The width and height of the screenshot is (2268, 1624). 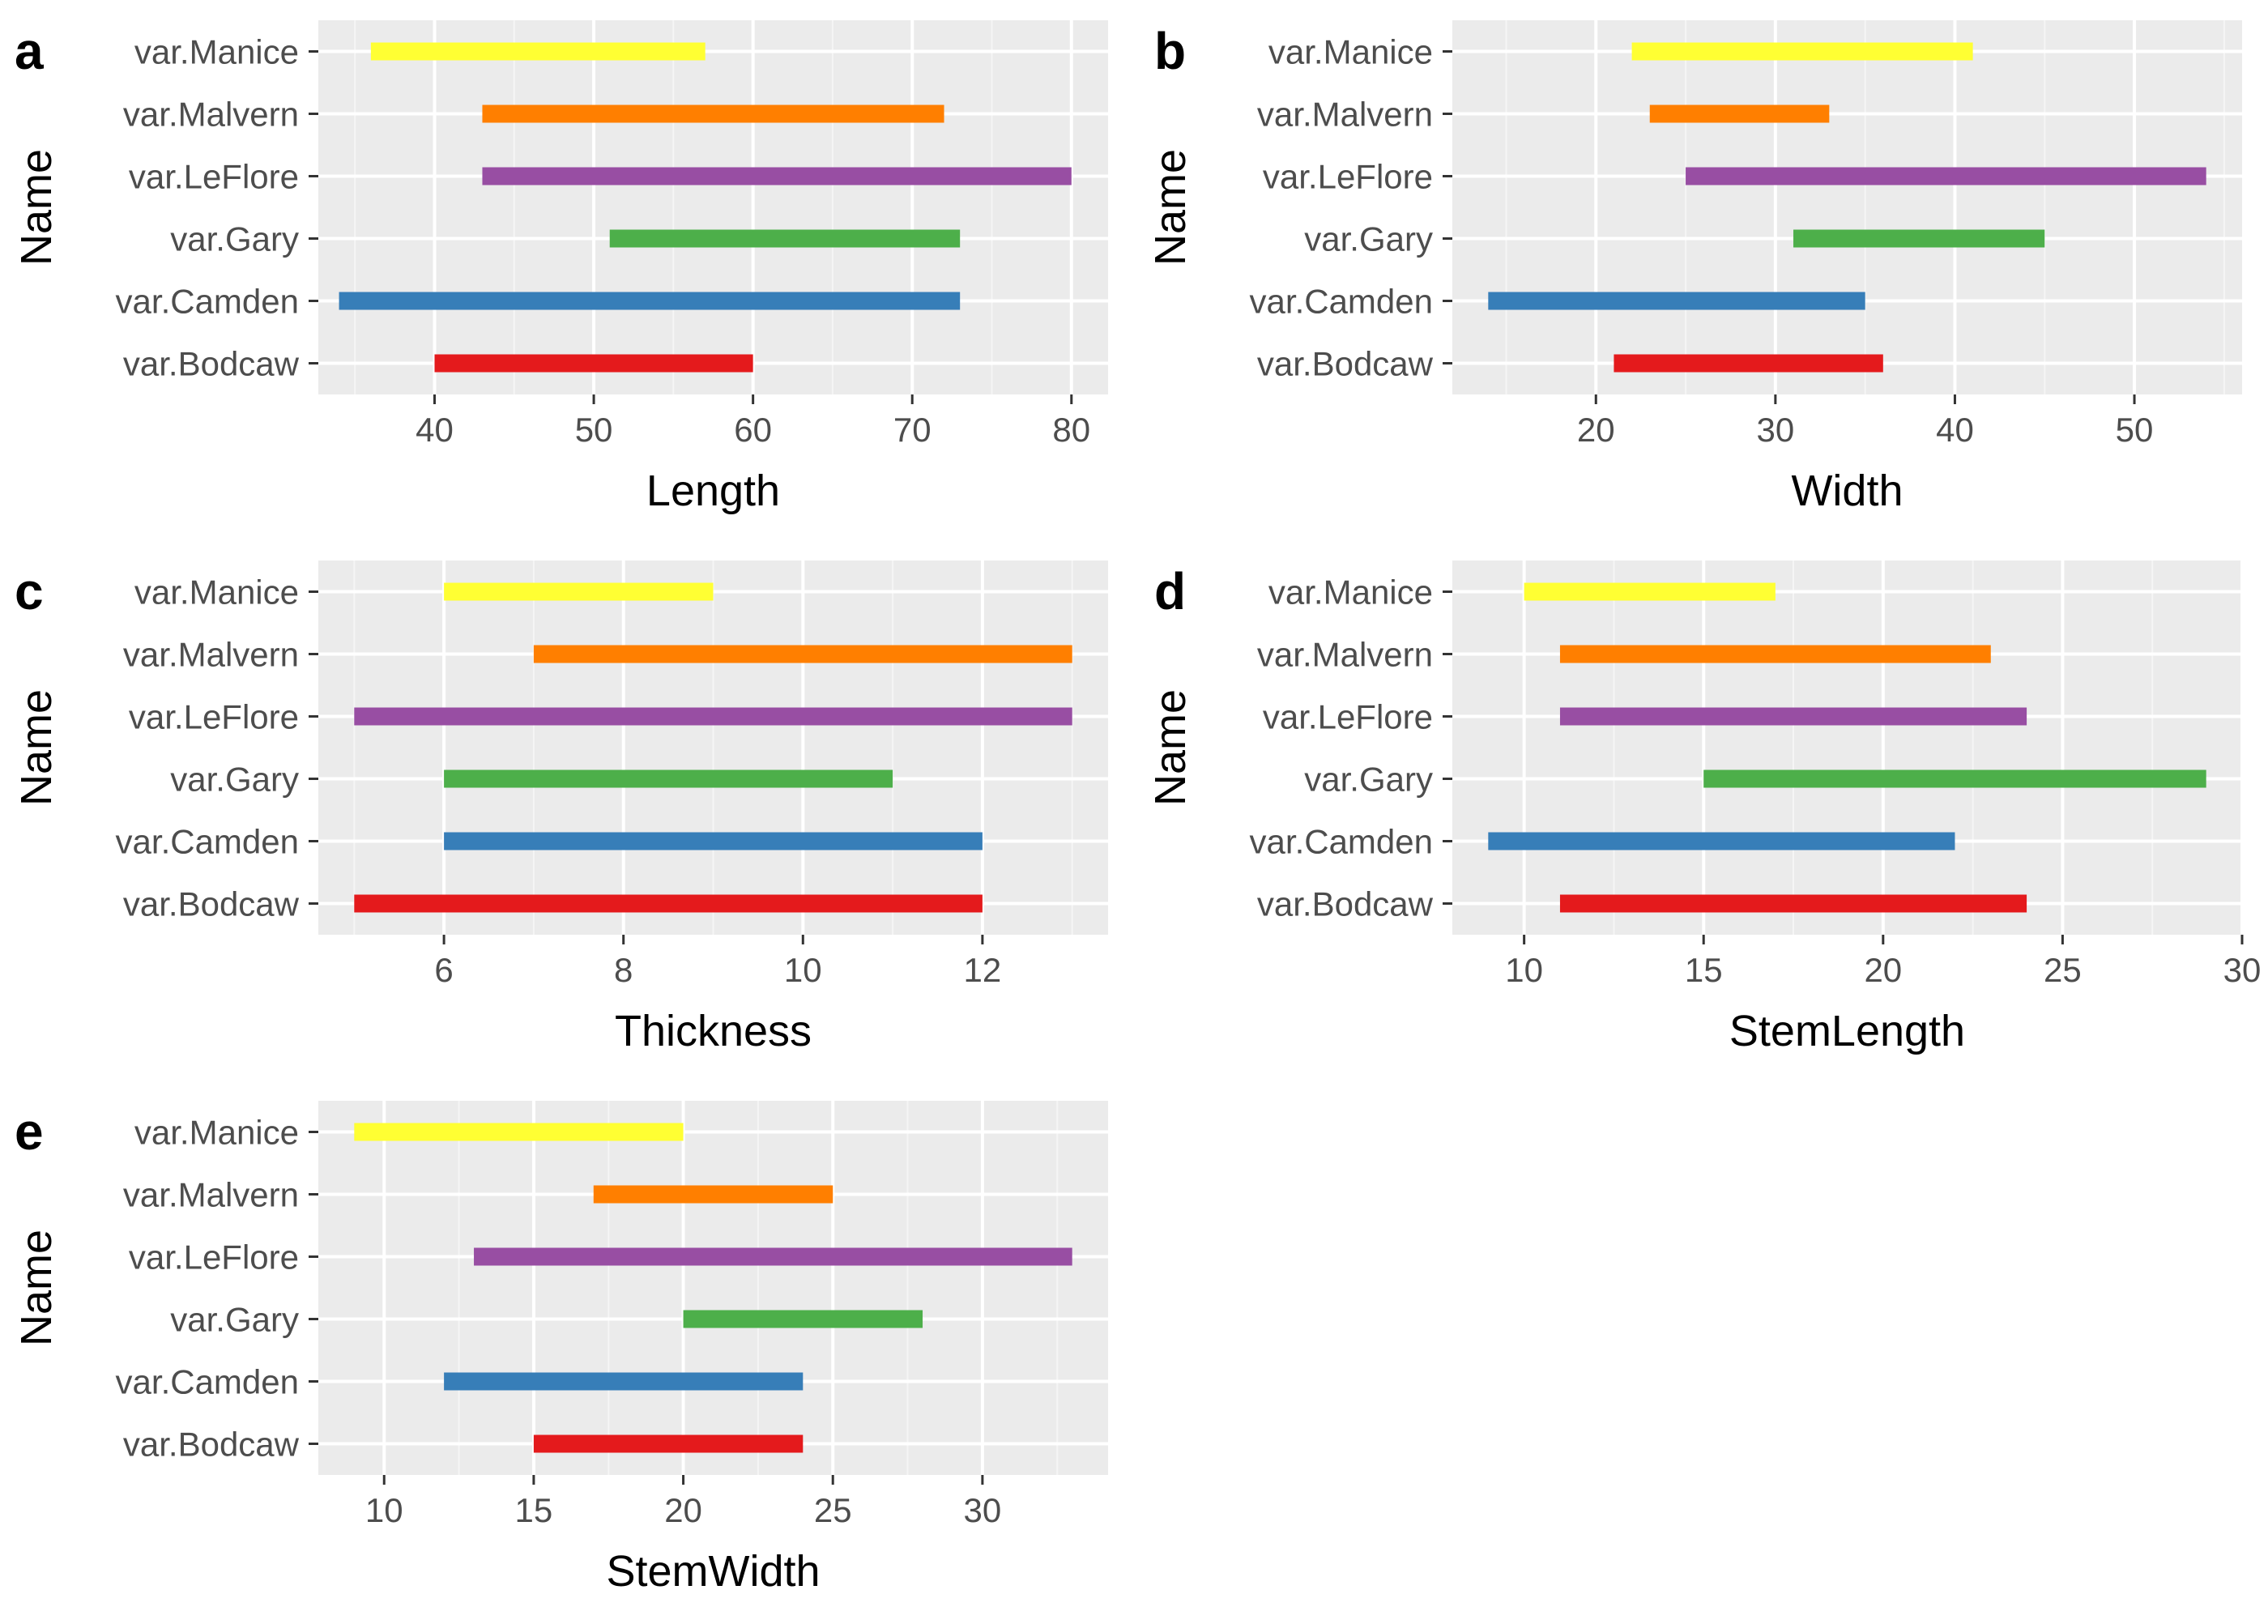 I want to click on x-axis-title: Thickness, so click(x=713, y=1031).